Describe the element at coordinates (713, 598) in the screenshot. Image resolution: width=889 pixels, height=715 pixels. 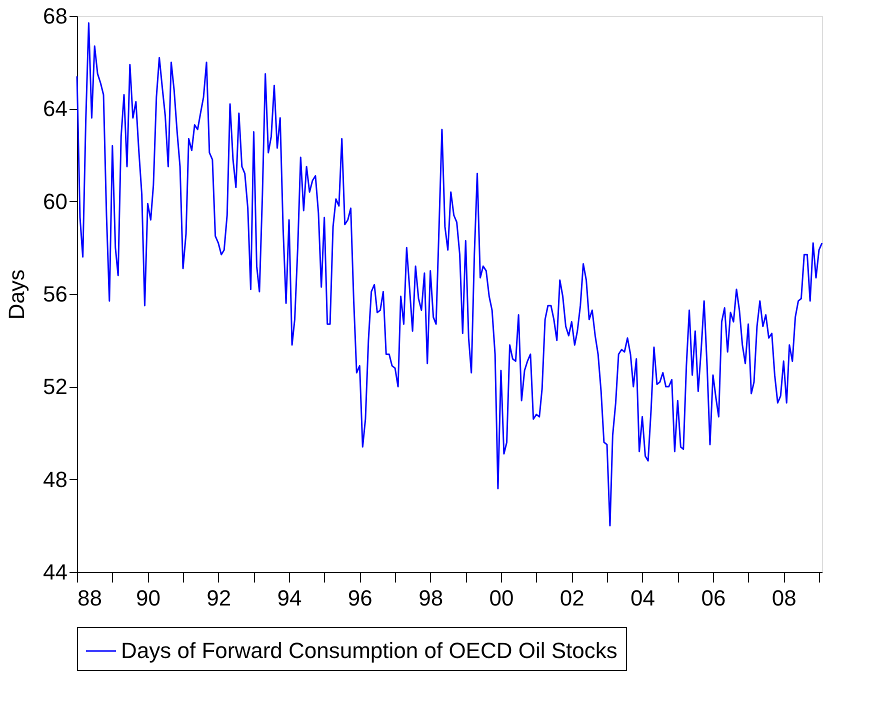
I see `x-tick-label: 06` at that location.